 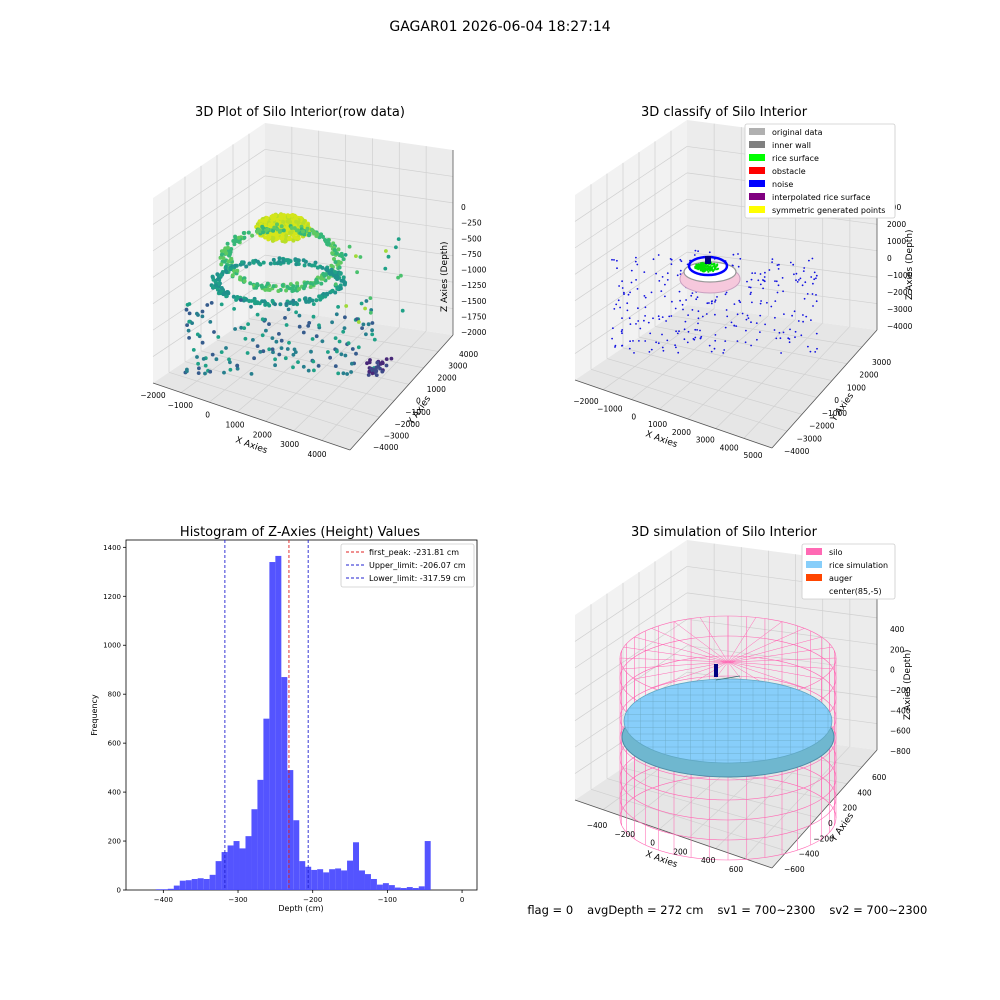 What do you see at coordinates (471, 238) in the screenshot?
I see `z-tick-label: −500` at bounding box center [471, 238].